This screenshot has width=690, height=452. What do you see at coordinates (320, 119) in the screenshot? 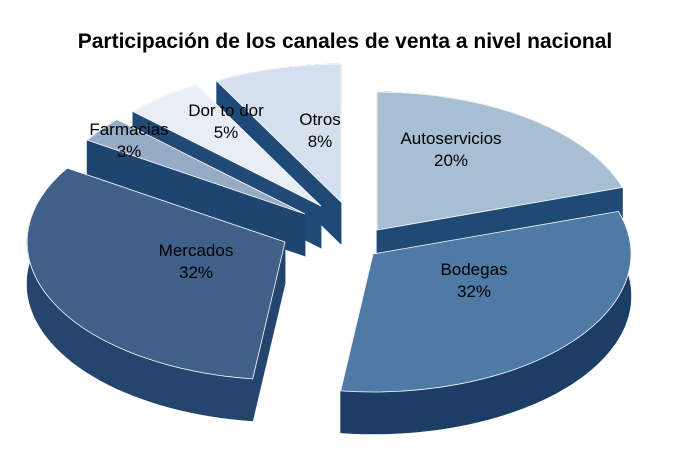
I see `slice-label-otros: Otros` at bounding box center [320, 119].